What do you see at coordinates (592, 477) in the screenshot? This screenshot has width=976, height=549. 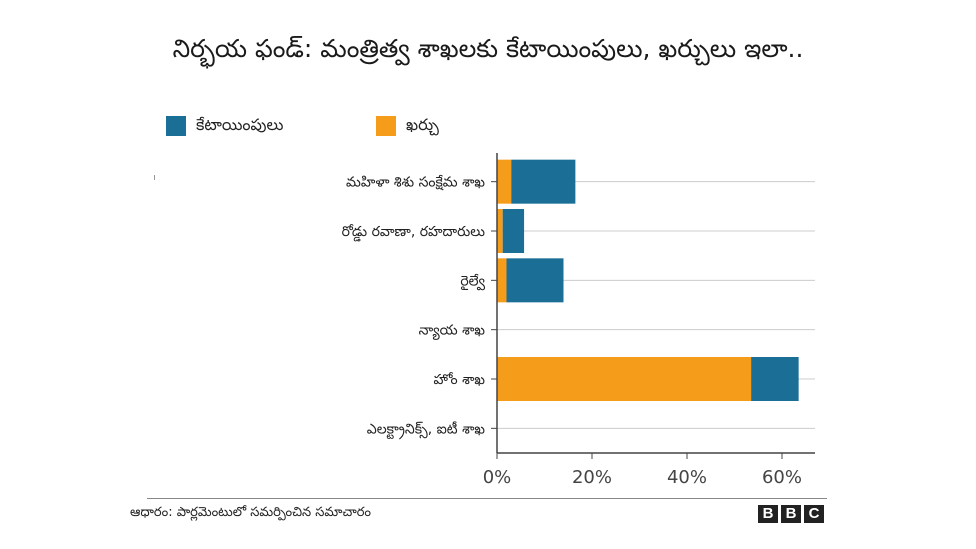 I see `x-tick-label: 20%` at bounding box center [592, 477].